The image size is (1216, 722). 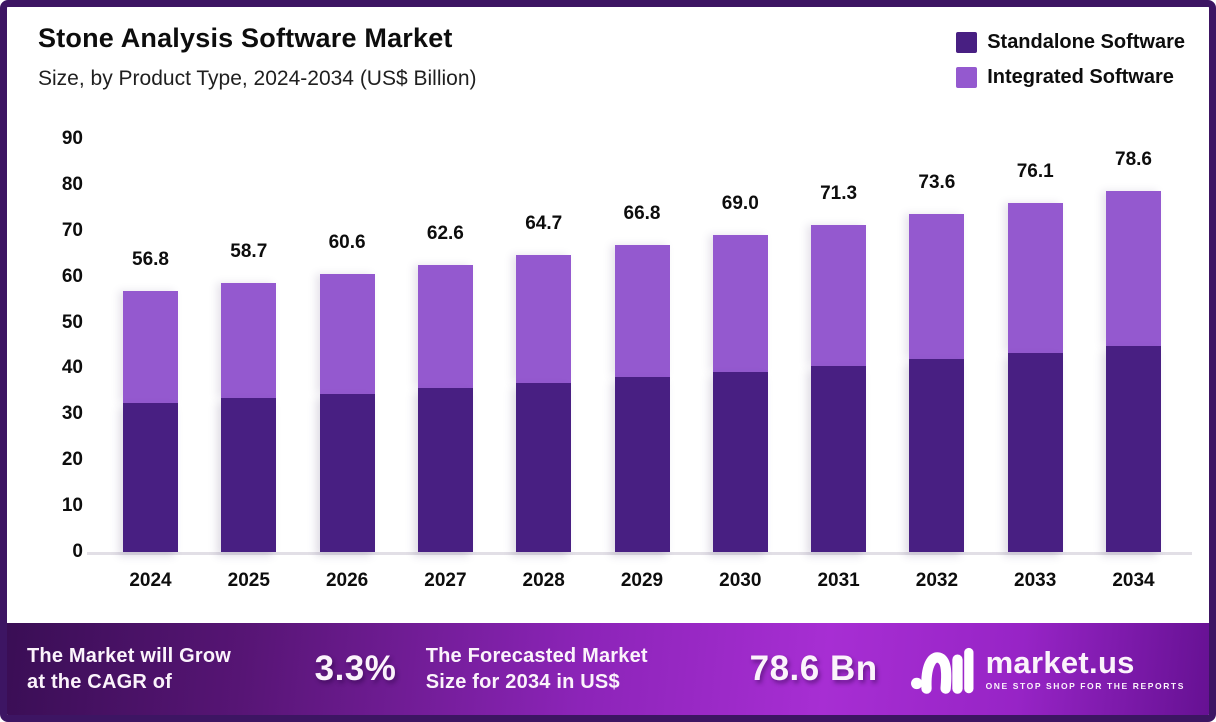 What do you see at coordinates (1086, 42) in the screenshot?
I see `legend-label: Standalone Software` at bounding box center [1086, 42].